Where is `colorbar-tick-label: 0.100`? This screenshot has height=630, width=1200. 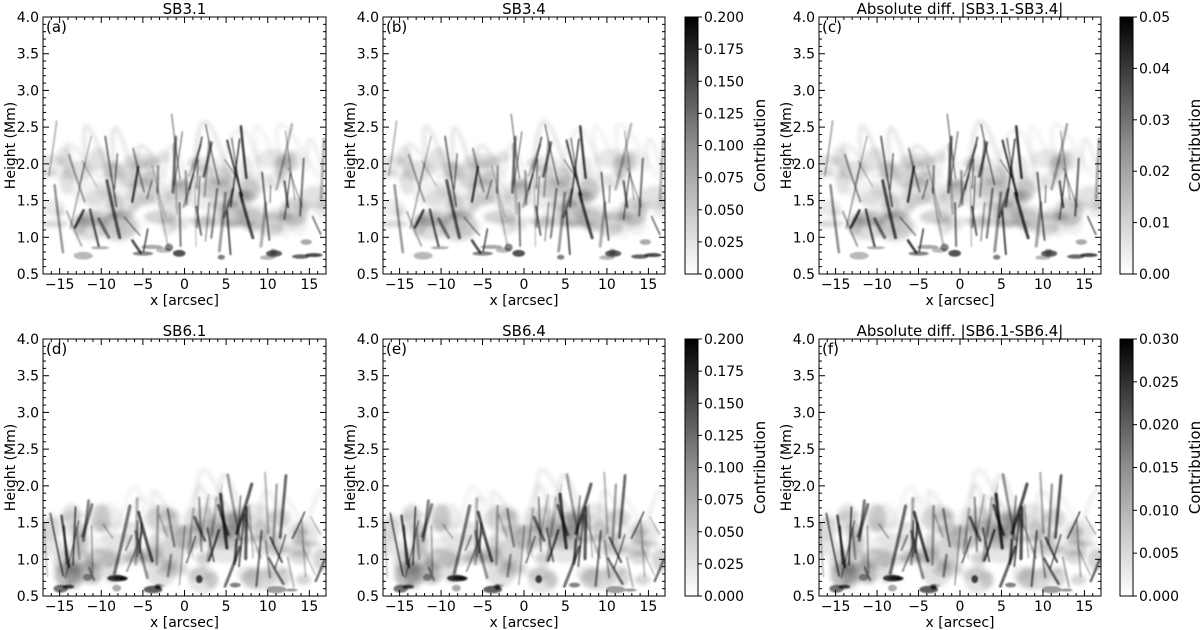 colorbar-tick-label: 0.100 is located at coordinates (724, 147).